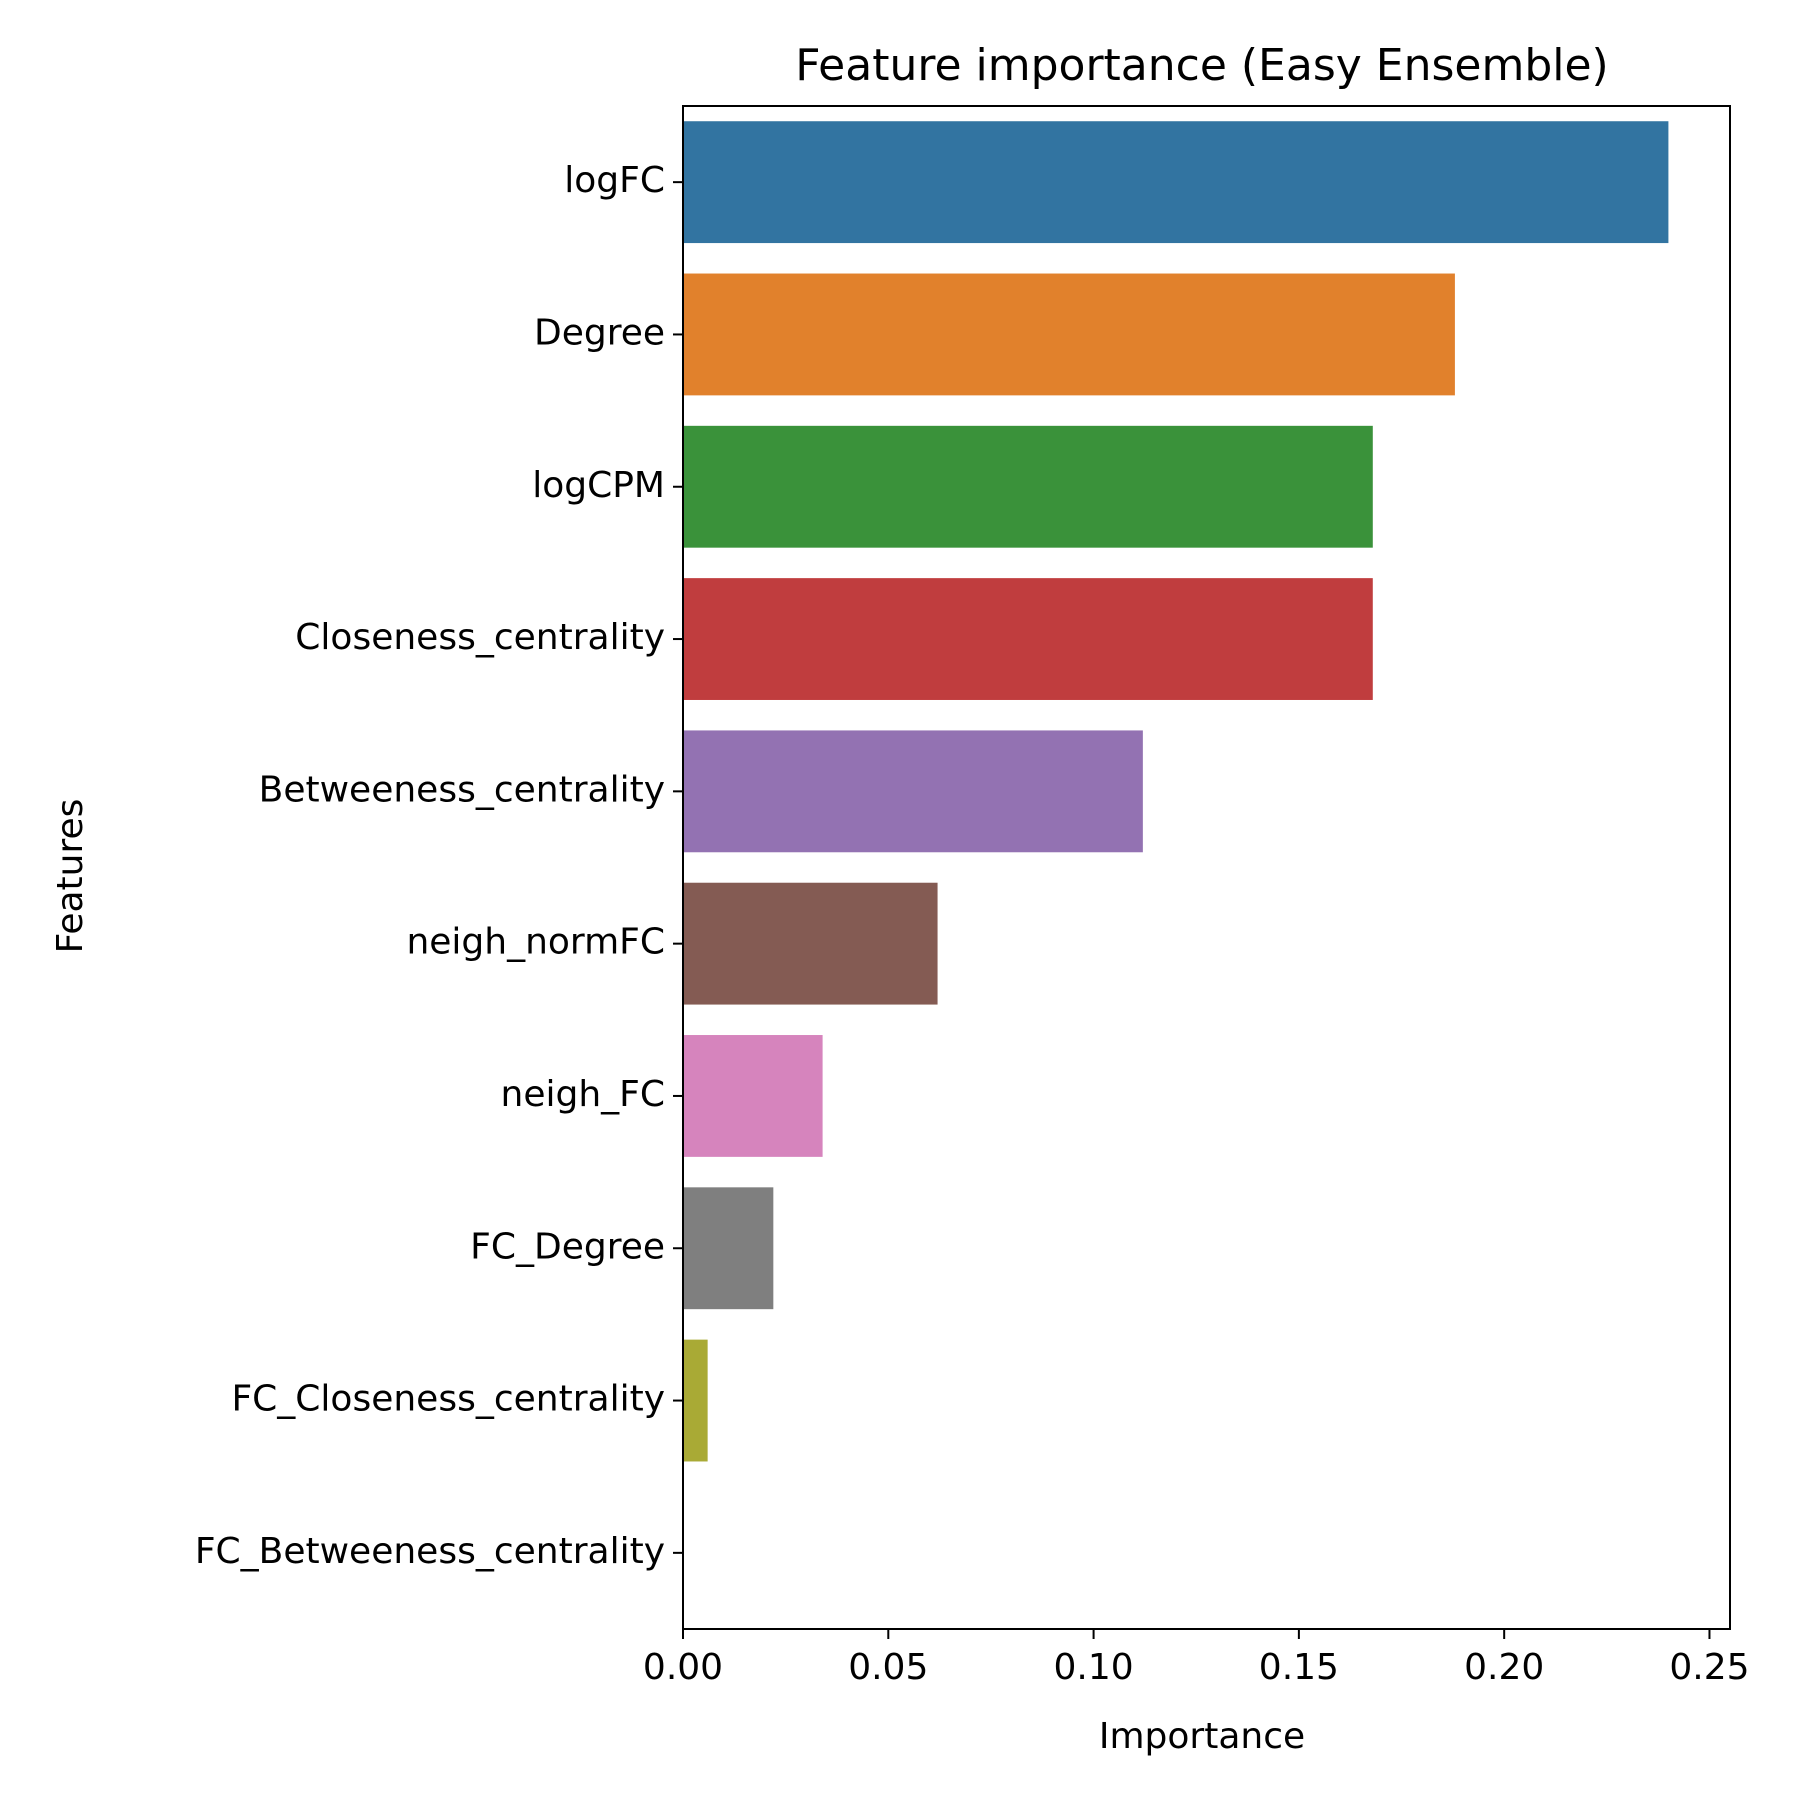 This screenshot has height=1800, width=1800. I want to click on y-tick-label: logFC, so click(614, 180).